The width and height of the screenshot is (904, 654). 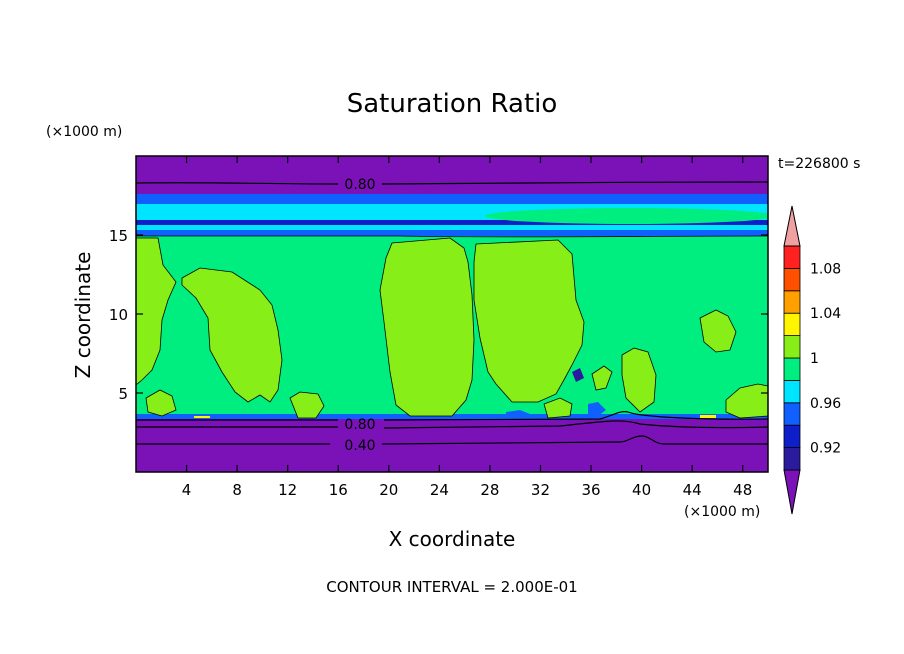 What do you see at coordinates (237, 490) in the screenshot?
I see `x-tick-label: 8` at bounding box center [237, 490].